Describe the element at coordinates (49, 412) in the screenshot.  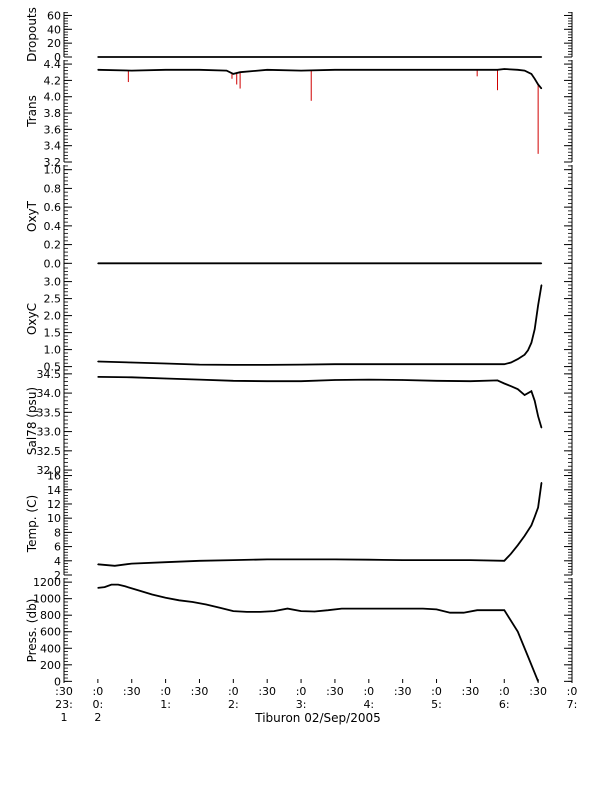
I see `y-tick-label-sal: 33.5` at that location.